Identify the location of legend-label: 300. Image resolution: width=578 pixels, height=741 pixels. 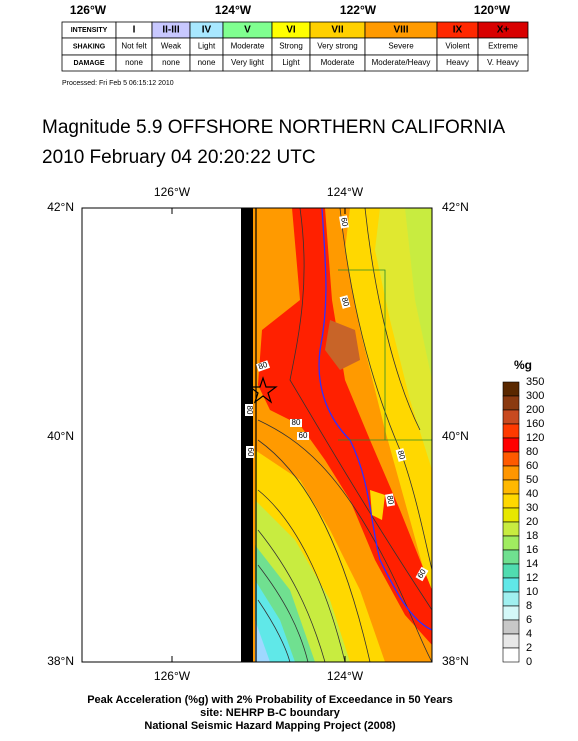
(535, 396).